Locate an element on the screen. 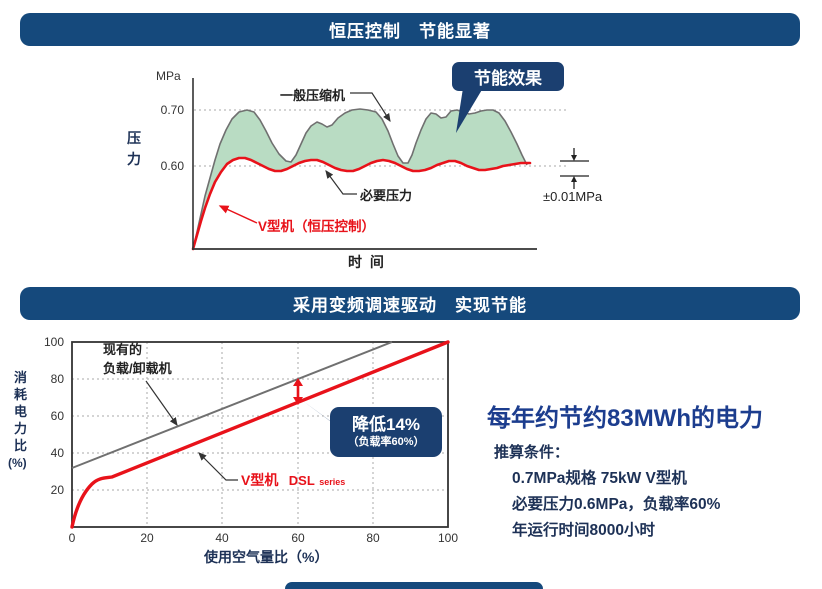 This screenshot has width=822, height=589. banner-constant-pressure: 恒压控制 节能显著 is located at coordinates (410, 29).